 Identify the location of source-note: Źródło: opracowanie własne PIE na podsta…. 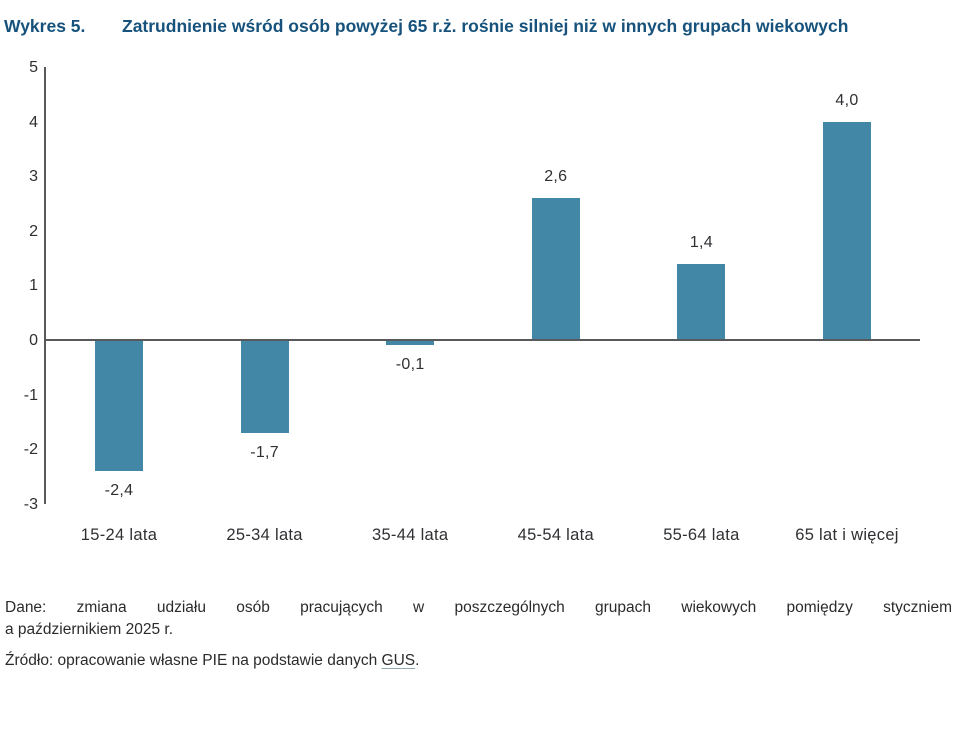
(478, 661).